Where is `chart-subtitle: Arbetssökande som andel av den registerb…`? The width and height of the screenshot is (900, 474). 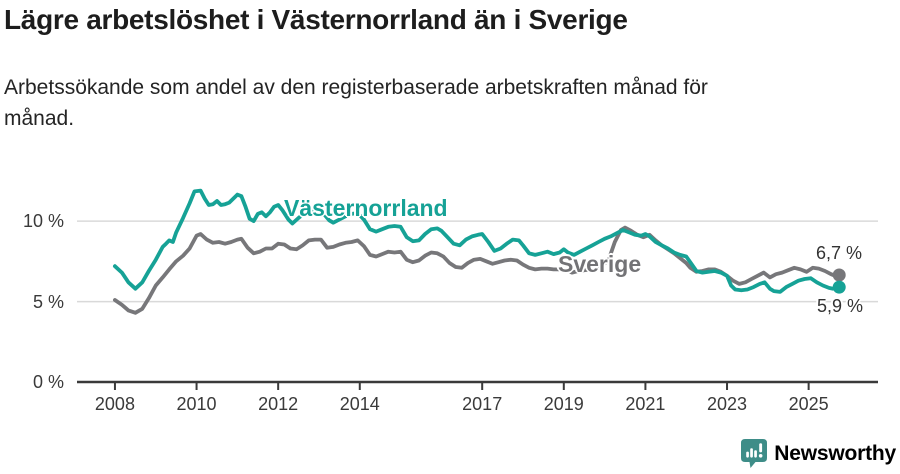
chart-subtitle: Arbetssökande som andel av den registerb… is located at coordinates (434, 103).